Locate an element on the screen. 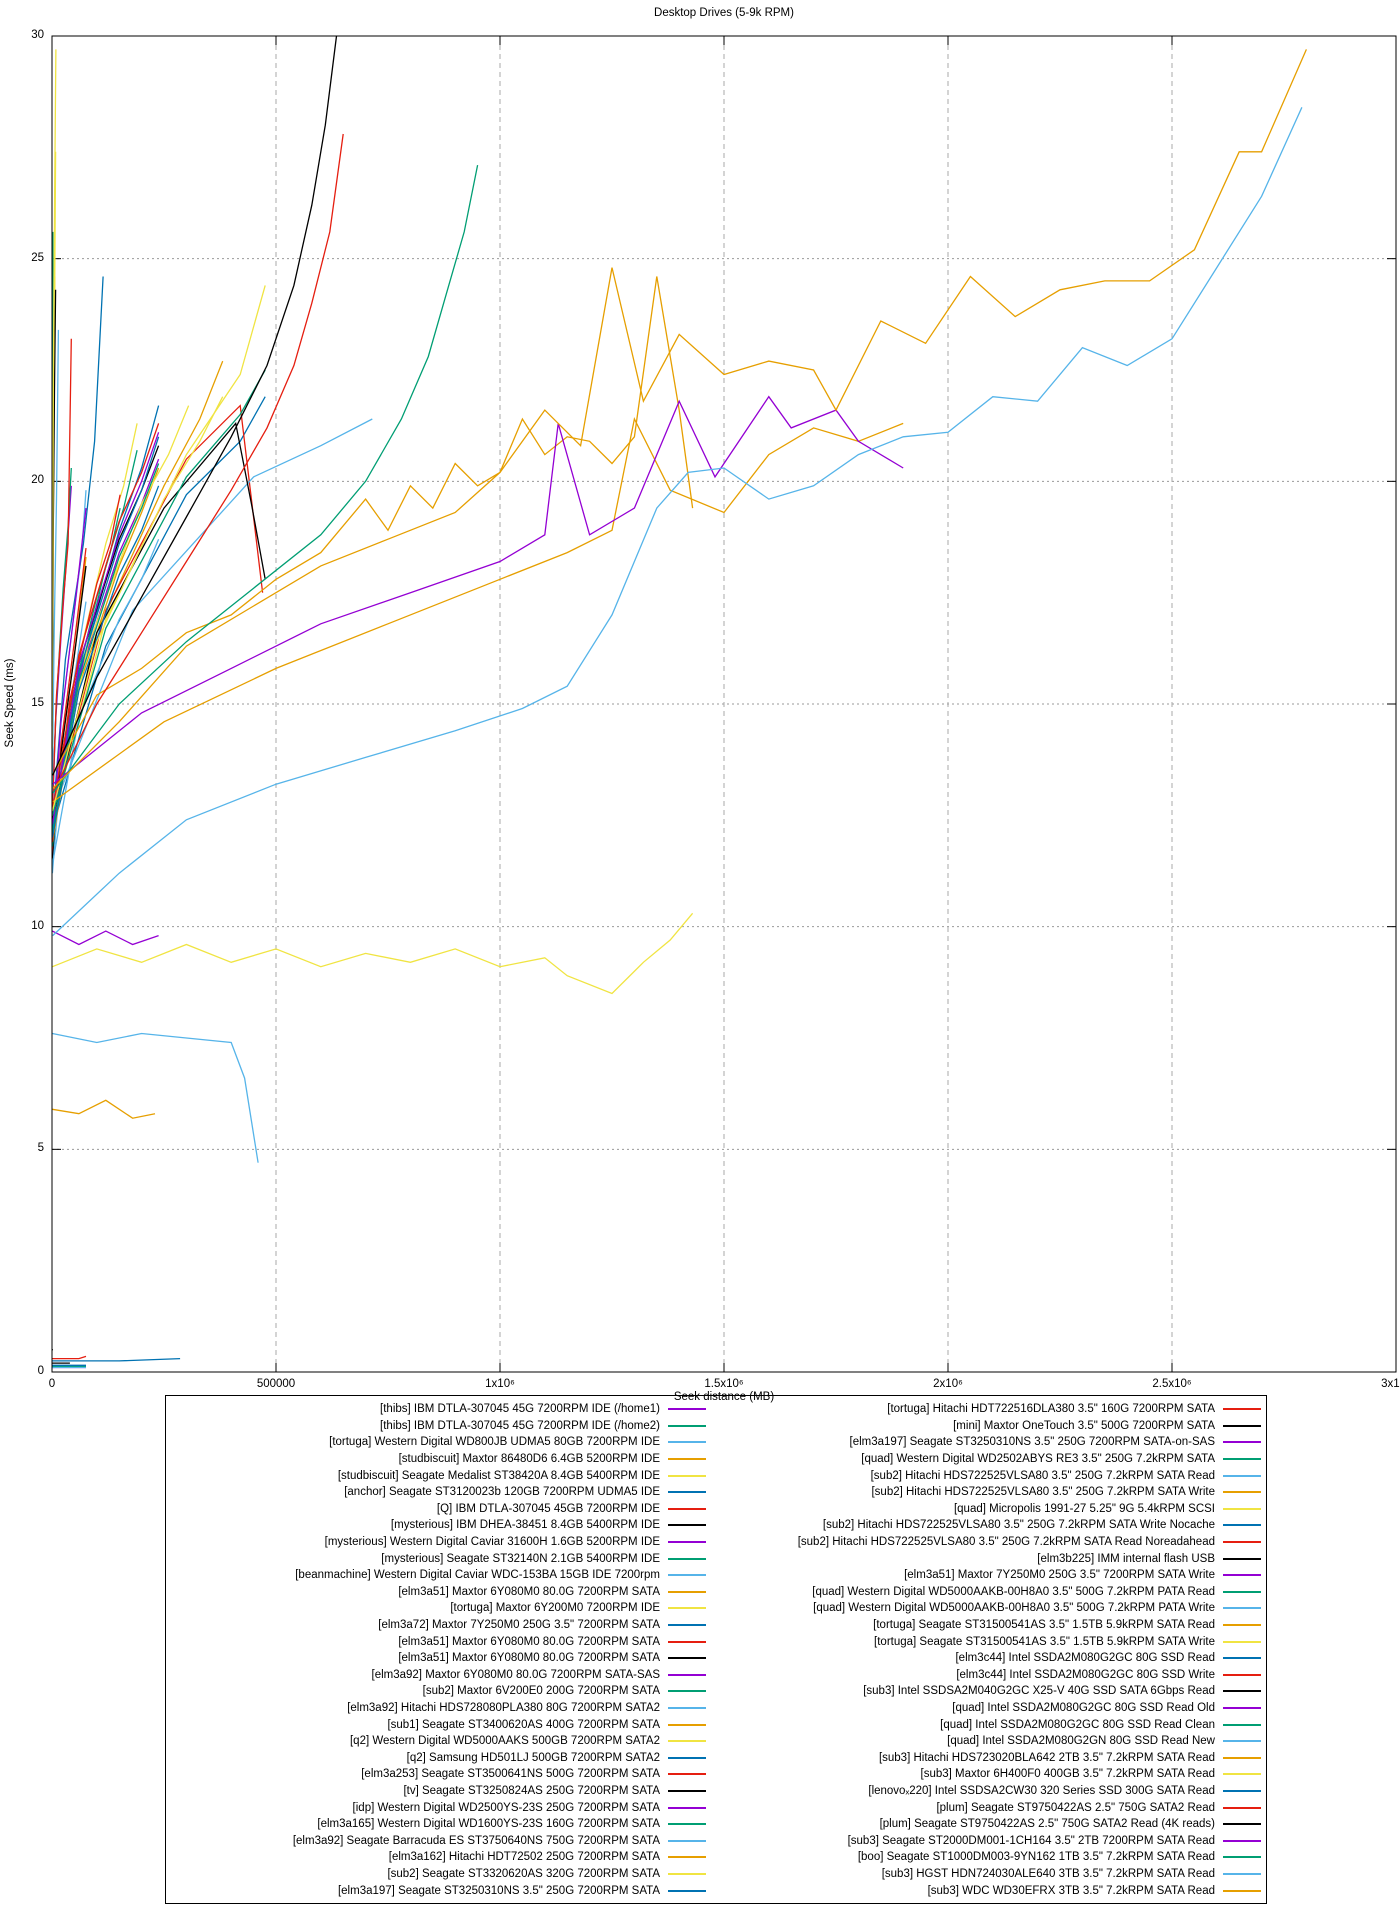 Image resolution: width=1400 pixels, height=1920 pixels. y-tick-label: 30 is located at coordinates (37, 35).